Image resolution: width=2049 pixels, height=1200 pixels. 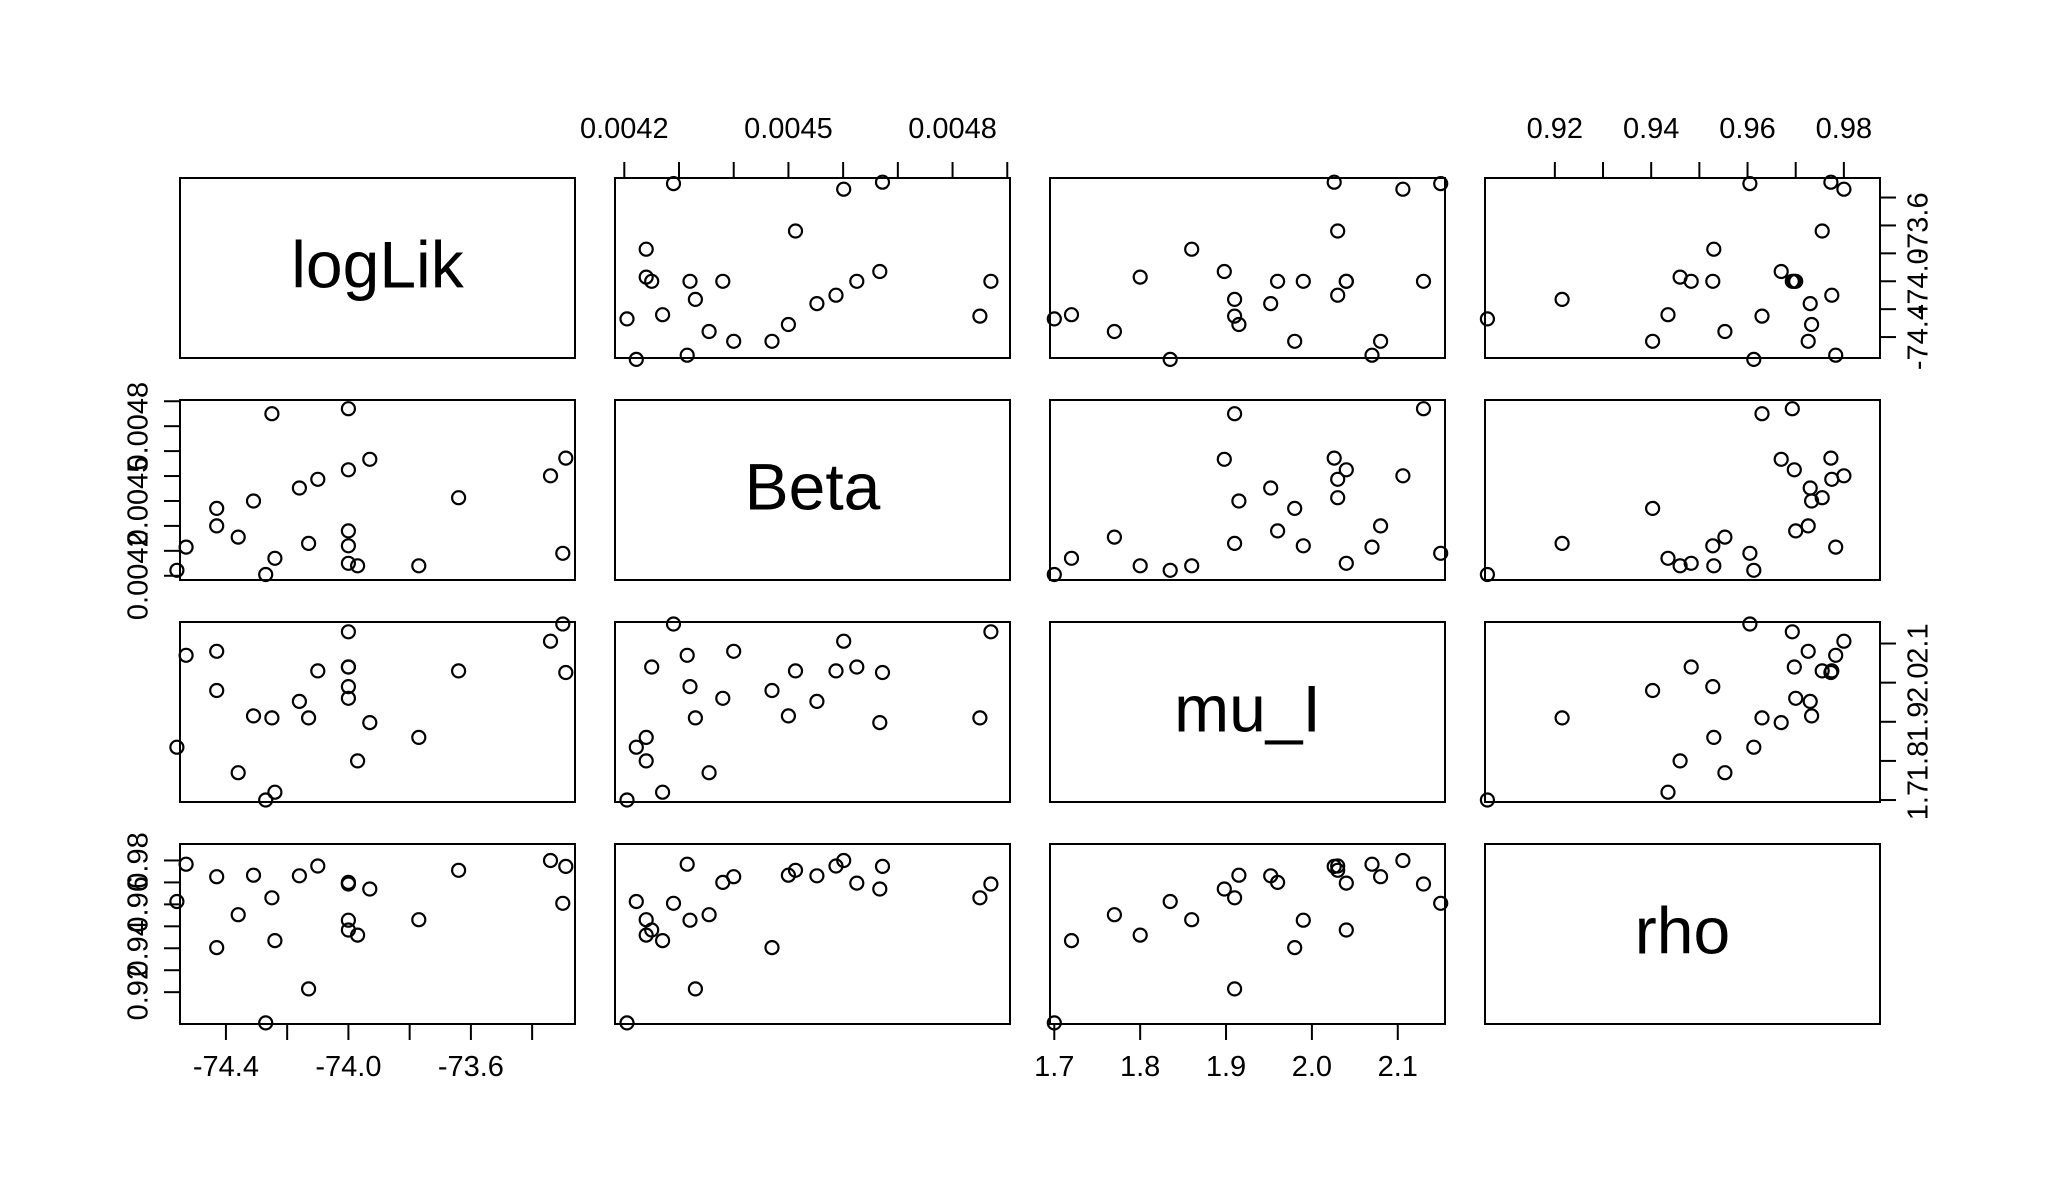 I want to click on panel-logLik-vs-Beta, so click(x=812, y=268).